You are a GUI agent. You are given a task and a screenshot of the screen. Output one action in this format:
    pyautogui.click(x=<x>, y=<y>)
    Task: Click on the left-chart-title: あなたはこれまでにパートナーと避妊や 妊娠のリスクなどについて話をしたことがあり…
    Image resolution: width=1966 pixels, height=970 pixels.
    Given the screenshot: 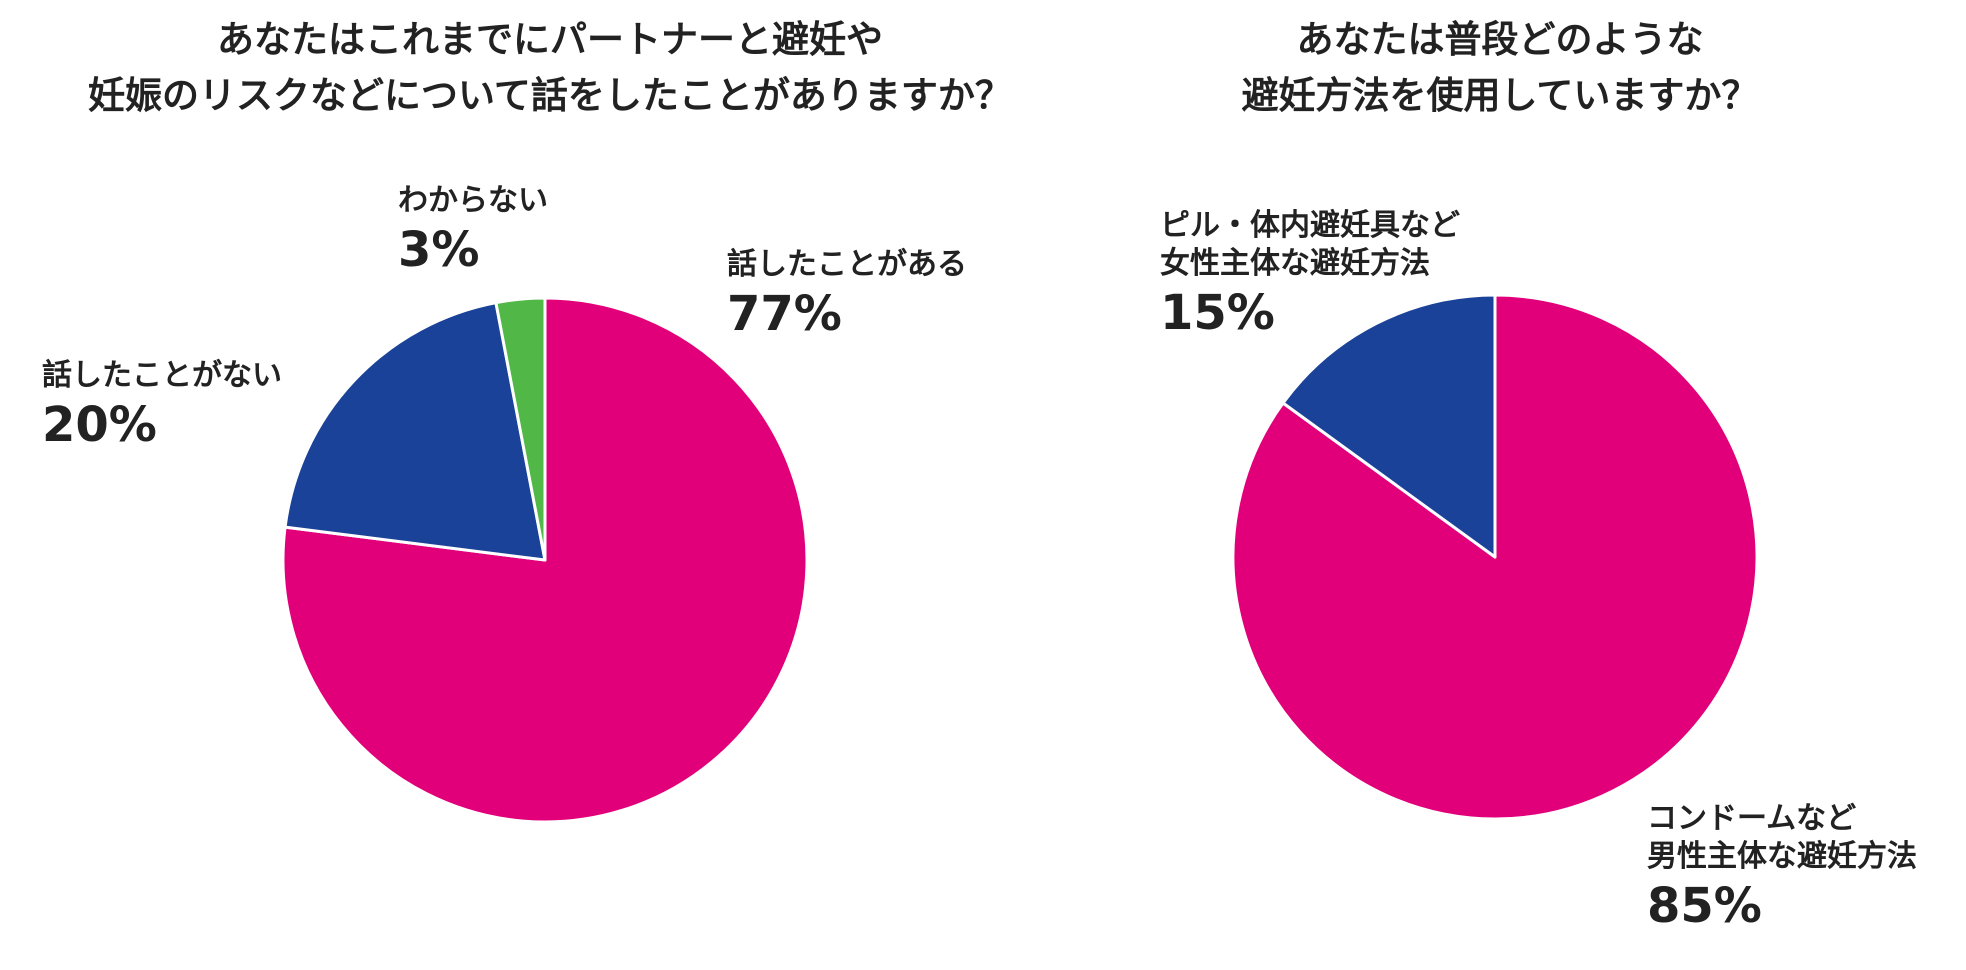 What is the action you would take?
    pyautogui.click(x=550, y=68)
    